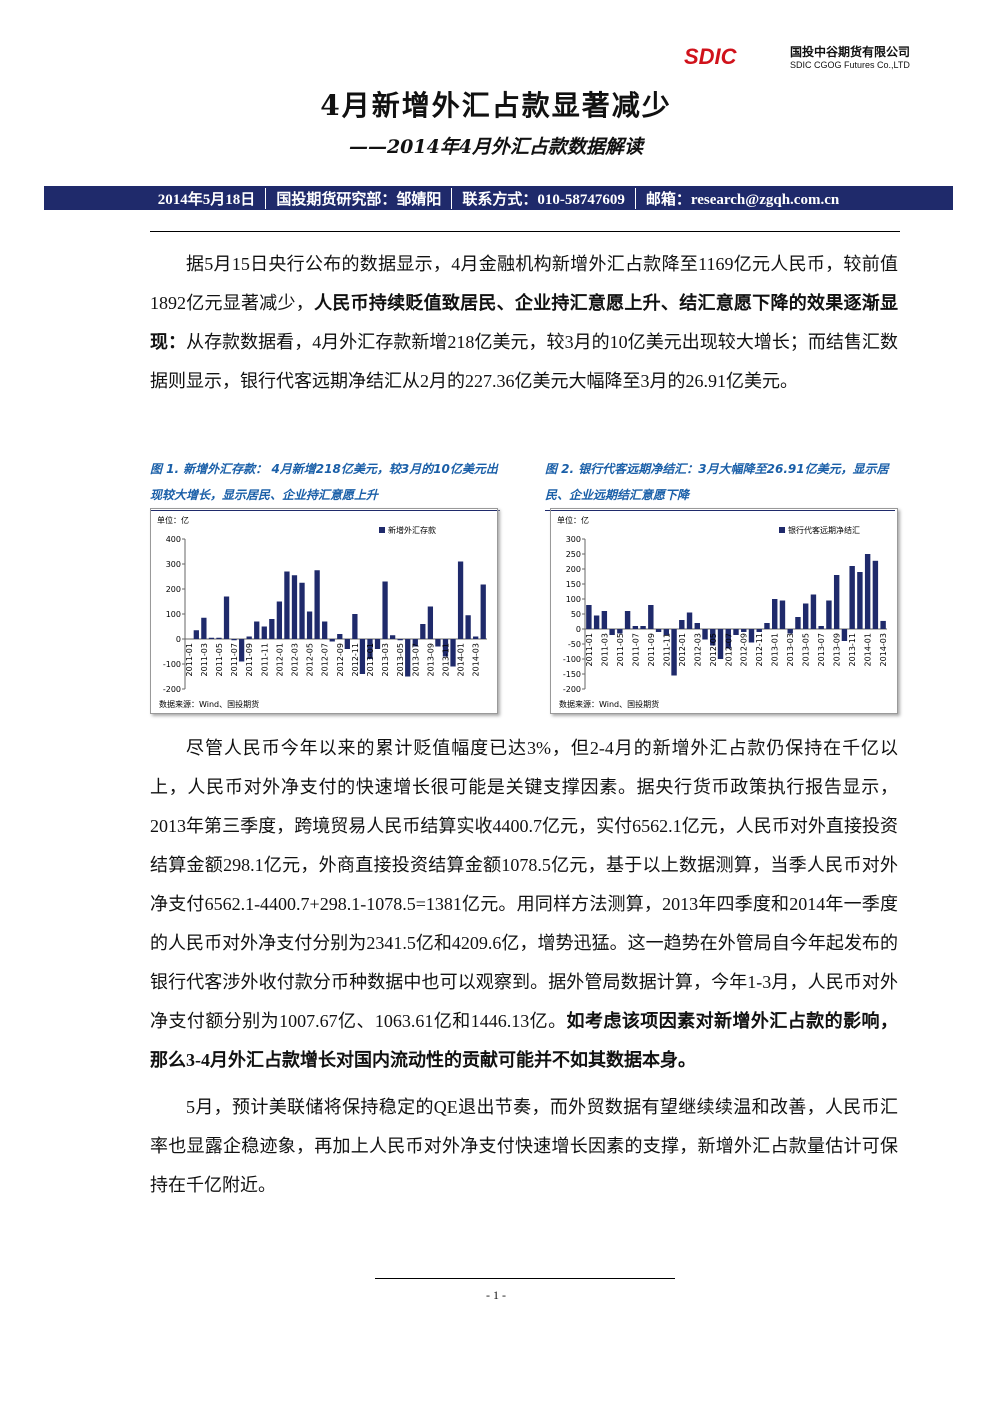 The width and height of the screenshot is (992, 1403). Describe the element at coordinates (824, 530) in the screenshot. I see `legend-label: 银行代客远期净结汇` at that location.